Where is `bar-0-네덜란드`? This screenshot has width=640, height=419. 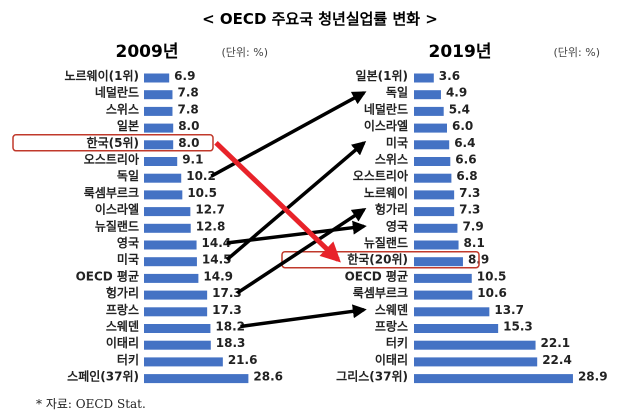 bar-0-네덜란드 is located at coordinates (158, 95).